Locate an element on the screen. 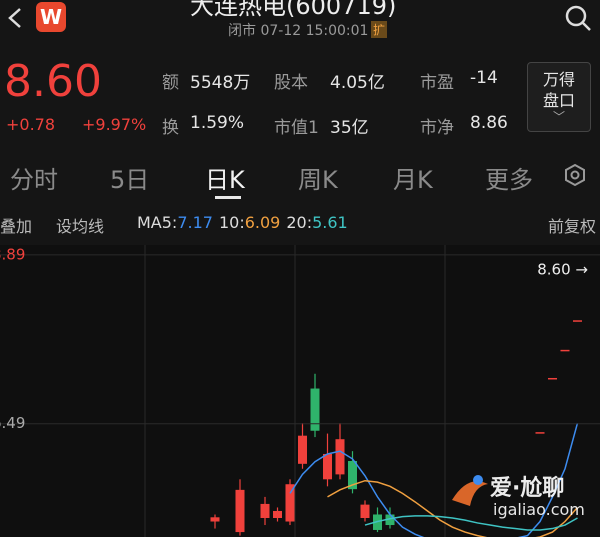 The image size is (600, 537). watermark-logo is located at coordinates (470, 490).